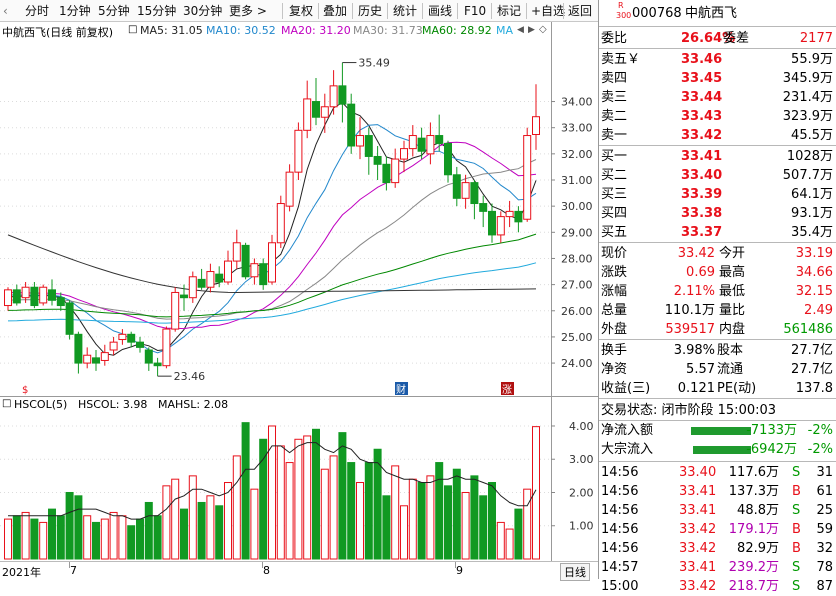 Image resolution: width=836 pixels, height=596 pixels. I want to click on back-button: 返回, so click(580, 11).